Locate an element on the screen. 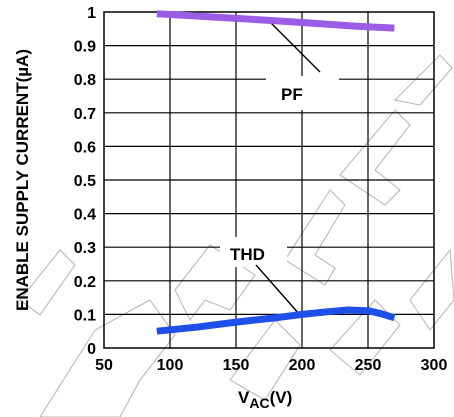 The image size is (454, 417). x-axis-title: VAC(V) is located at coordinates (265, 399).